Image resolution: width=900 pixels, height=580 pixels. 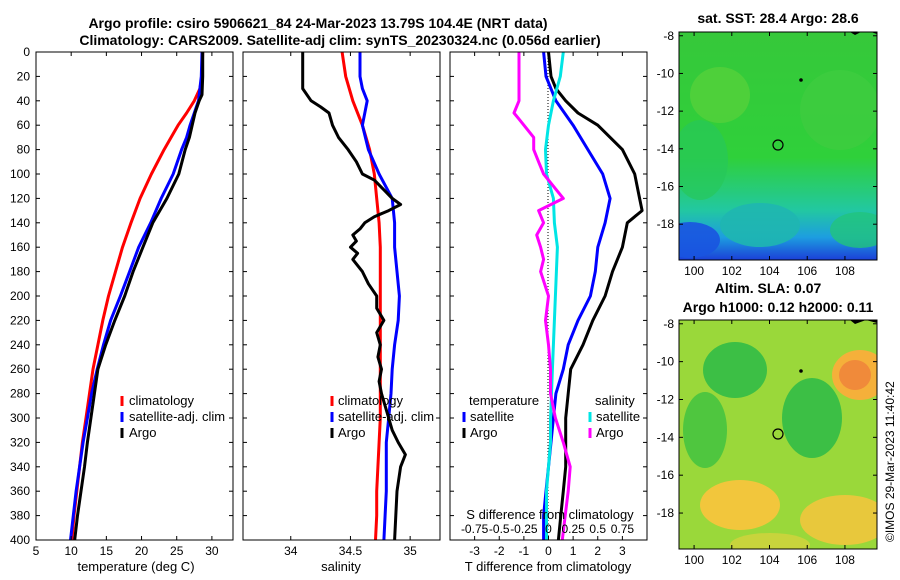 What do you see at coordinates (768, 288) in the screenshot?
I see `sla-map-title-1: Altim. SLA: 0.07` at bounding box center [768, 288].